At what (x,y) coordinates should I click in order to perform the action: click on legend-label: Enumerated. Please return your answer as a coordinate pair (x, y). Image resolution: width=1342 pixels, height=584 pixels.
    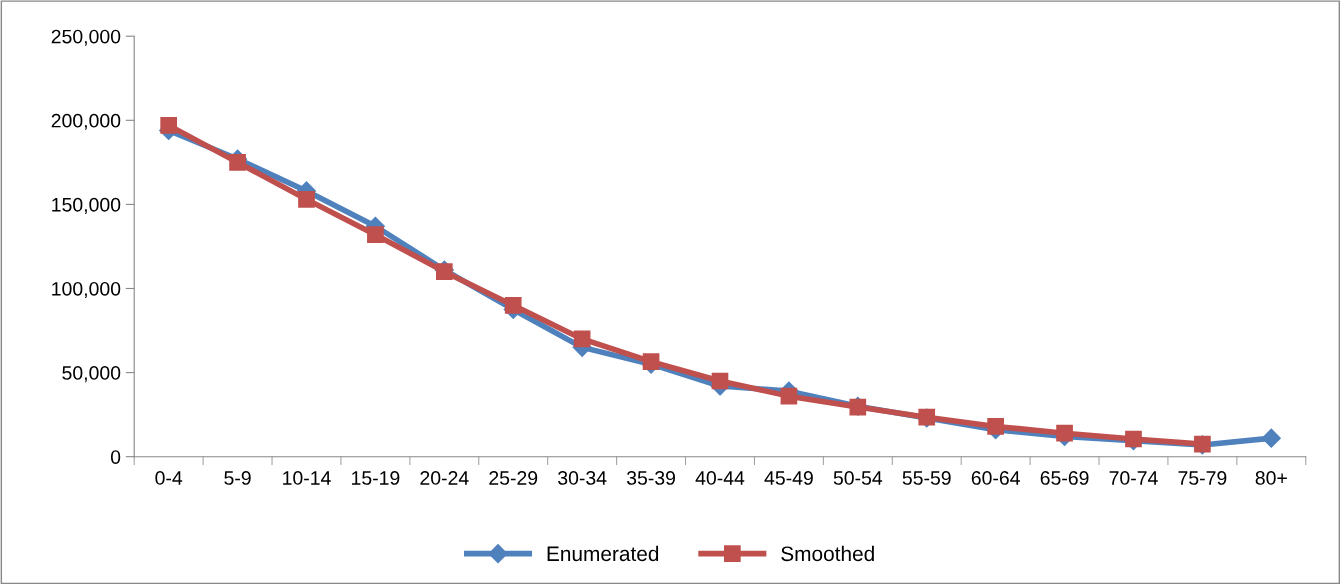
    Looking at the image, I should click on (603, 553).